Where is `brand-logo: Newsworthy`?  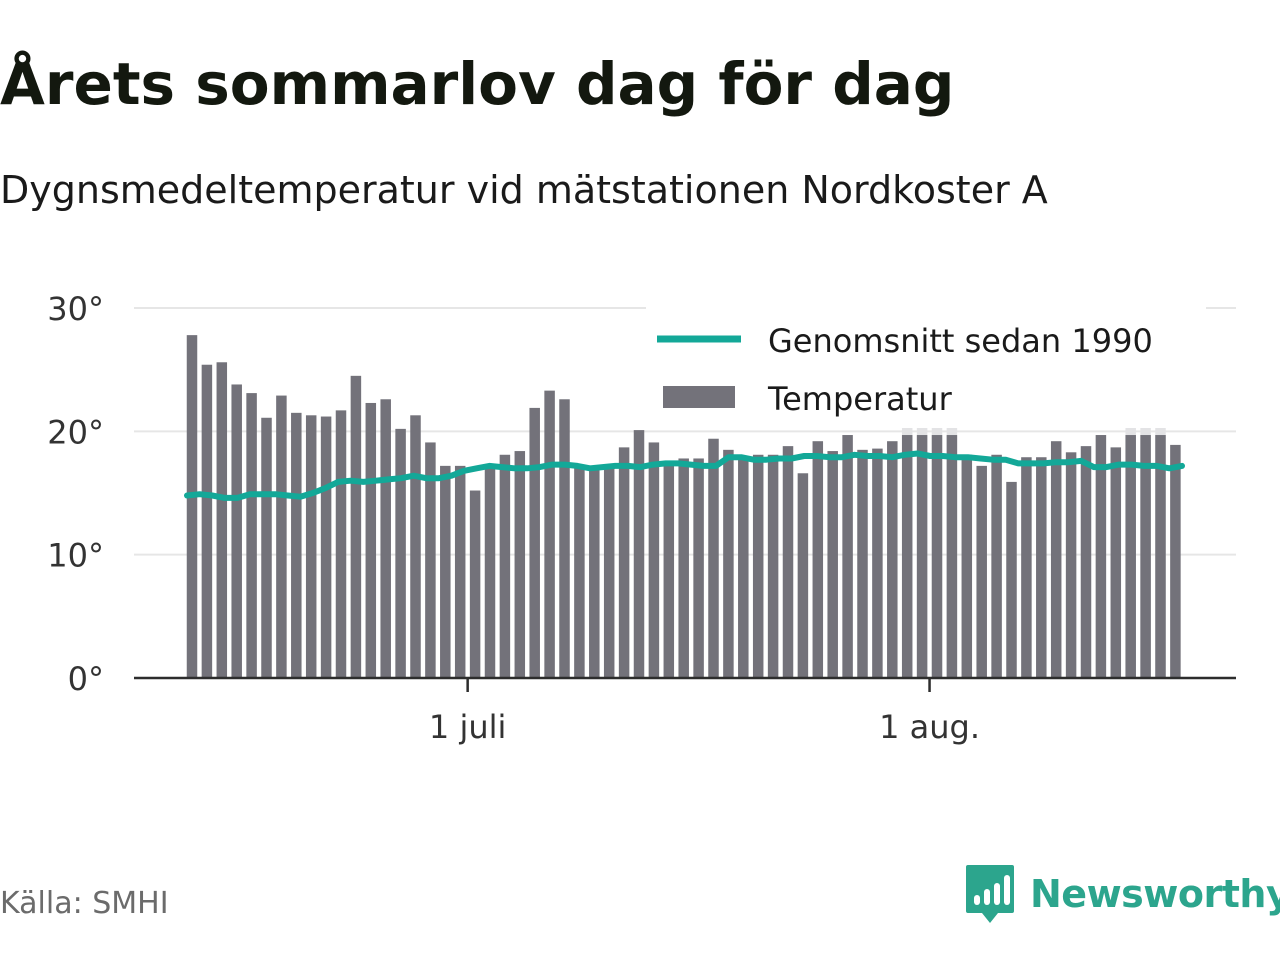 brand-logo: Newsworthy is located at coordinates (1122, 894).